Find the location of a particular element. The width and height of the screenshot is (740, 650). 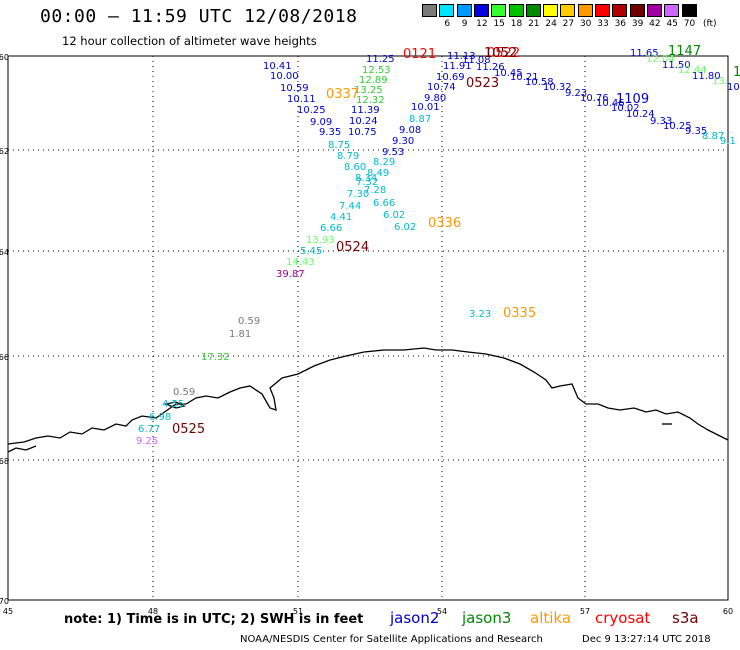

longitude-label: 54 is located at coordinates (442, 611).